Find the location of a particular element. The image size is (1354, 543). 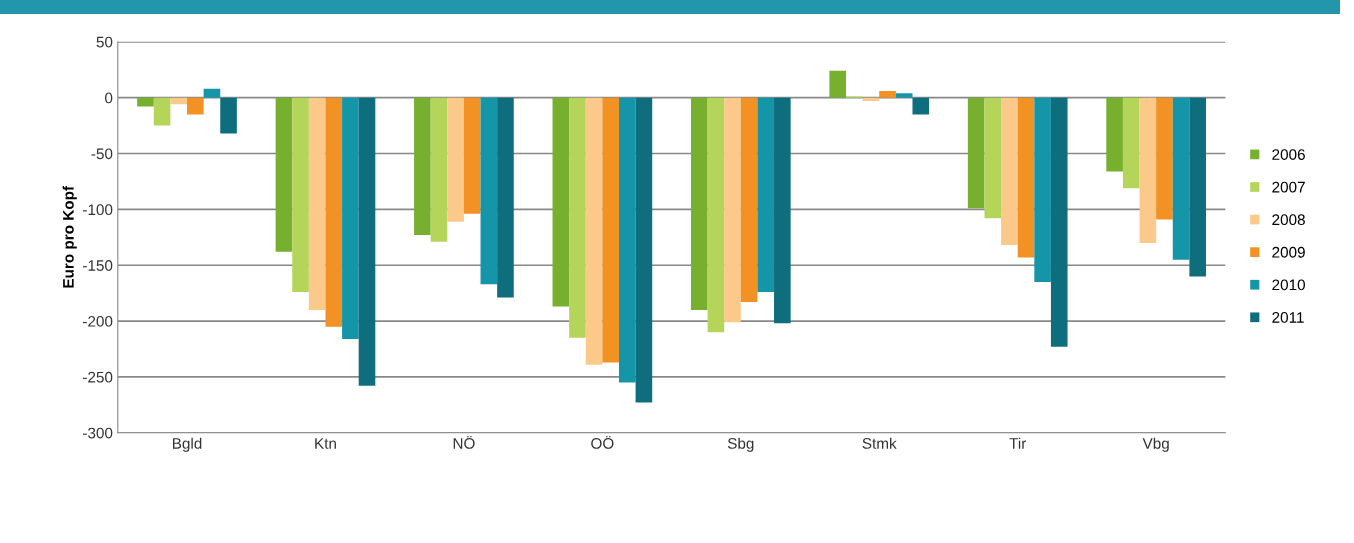

x-tick-label: Tir is located at coordinates (1018, 443).